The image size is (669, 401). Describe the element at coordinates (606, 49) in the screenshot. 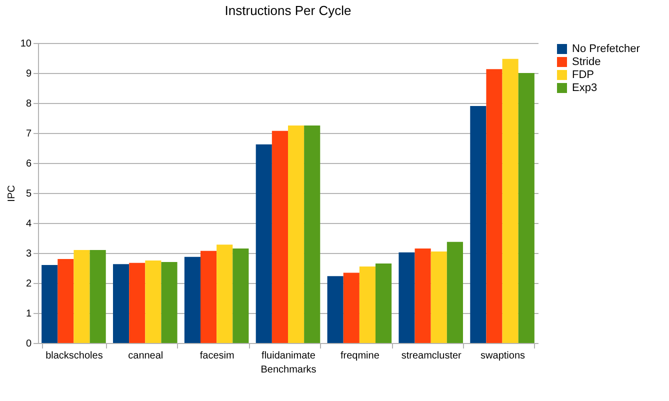

I see `legend-label: No Prefetcher` at that location.